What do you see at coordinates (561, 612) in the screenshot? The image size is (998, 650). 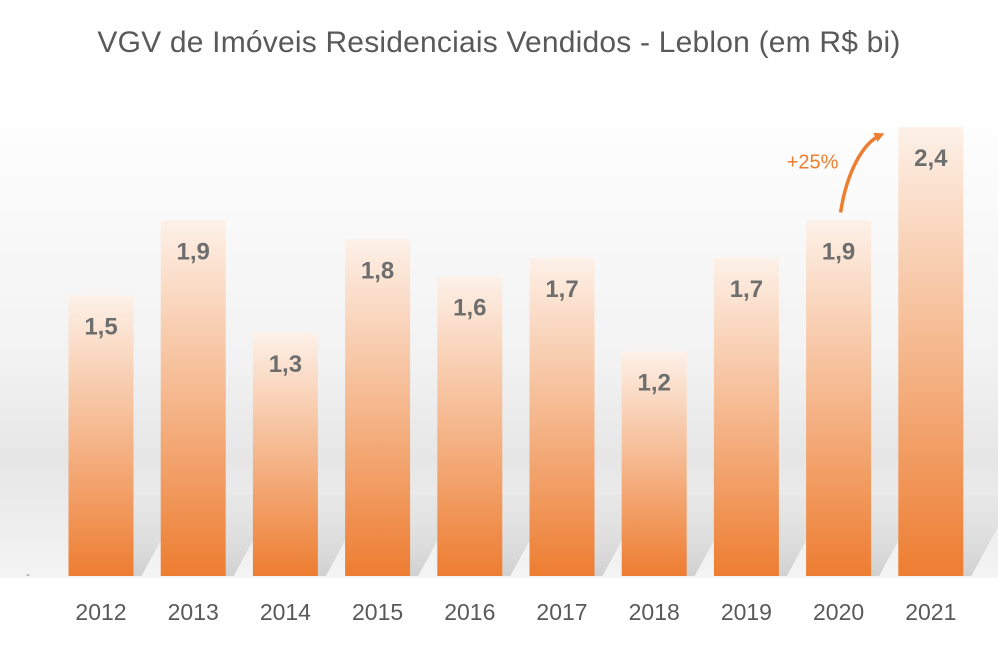 I see `x-tick-label-2017: 2017` at bounding box center [561, 612].